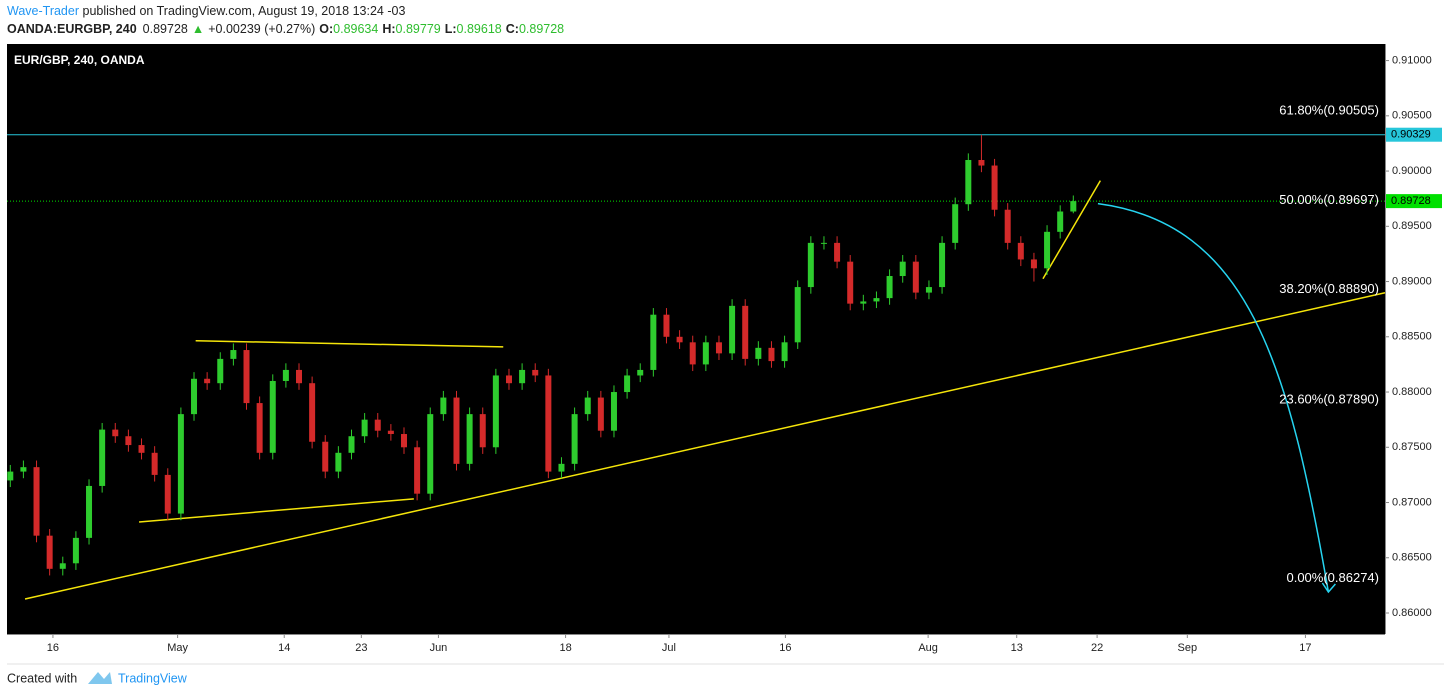 This screenshot has height=696, width=1444. Describe the element at coordinates (541, 29) in the screenshot. I see `c: 0.89728` at that location.